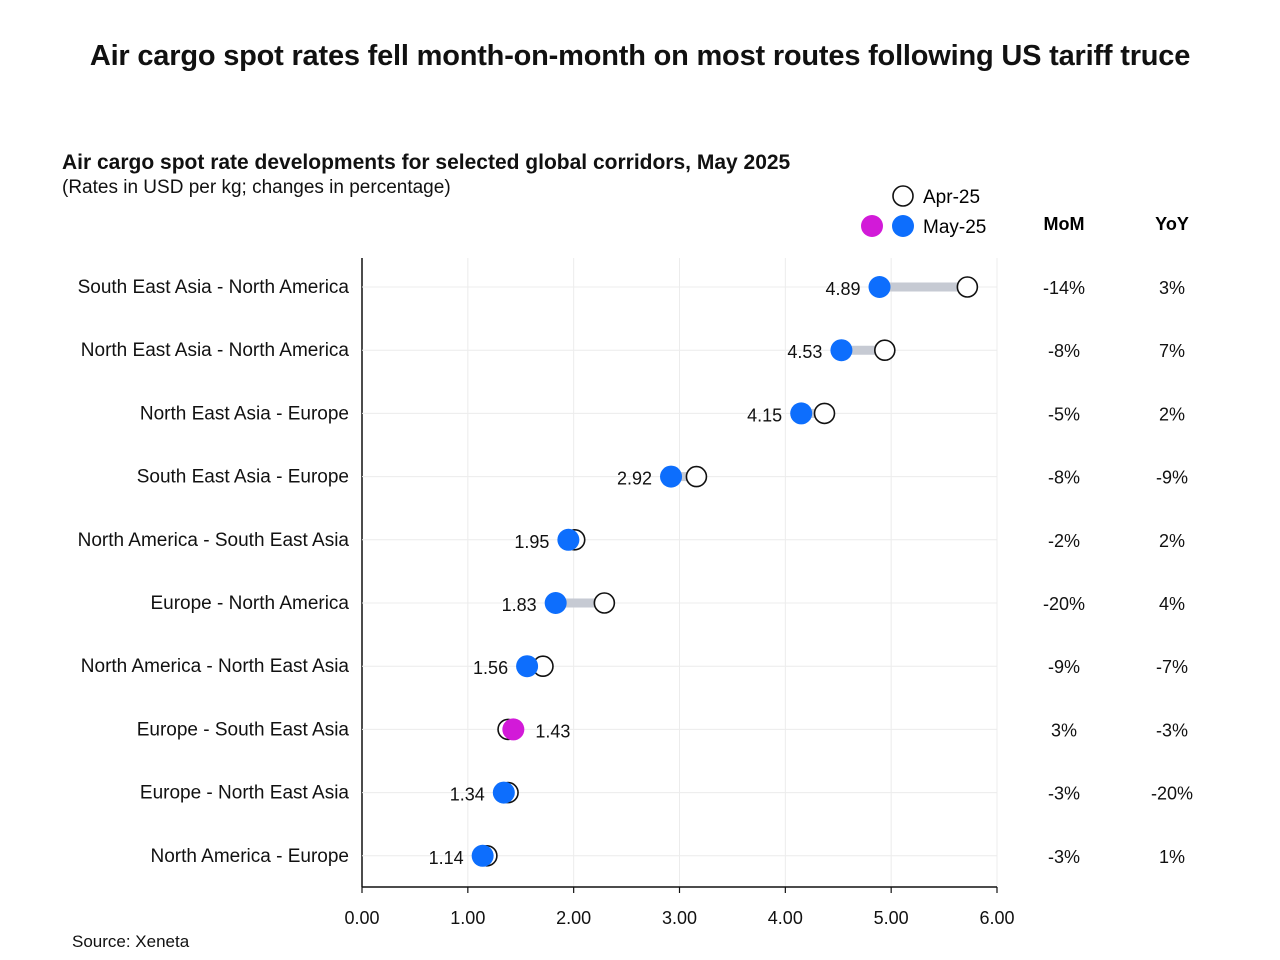 The height and width of the screenshot is (960, 1280). Describe the element at coordinates (903, 226) in the screenshot. I see `legend-may-decrease-marker` at that location.